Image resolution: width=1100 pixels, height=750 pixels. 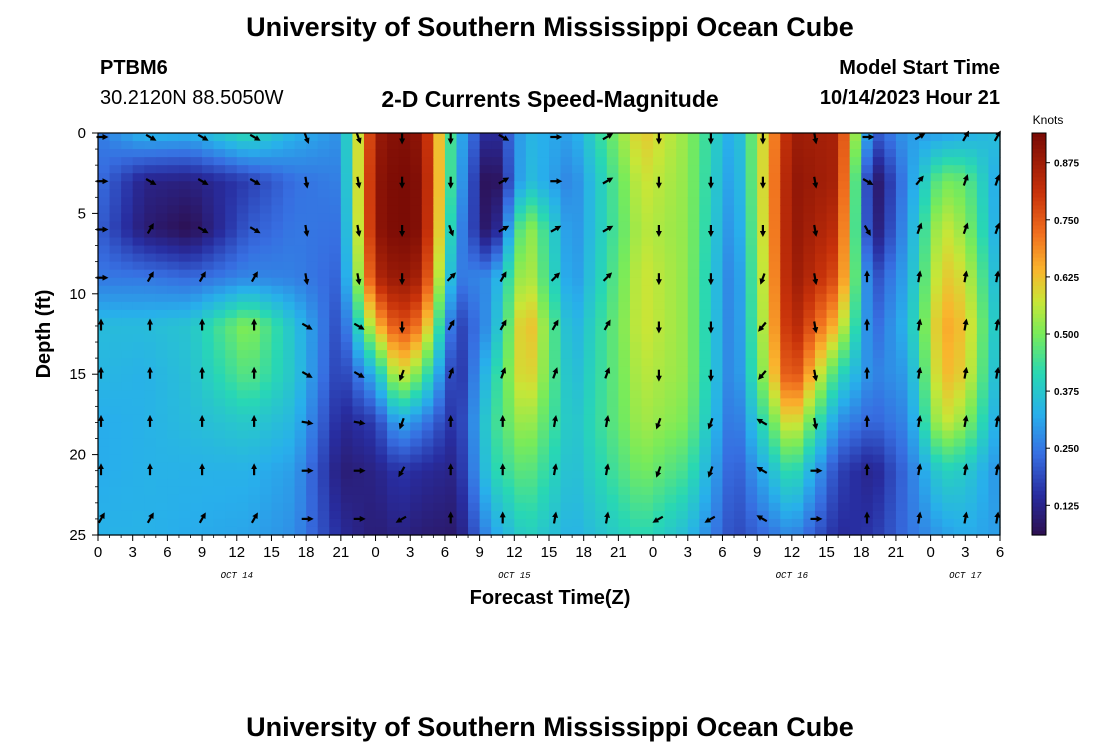 What do you see at coordinates (965, 552) in the screenshot?
I see `x-tick-label: 3` at bounding box center [965, 552].